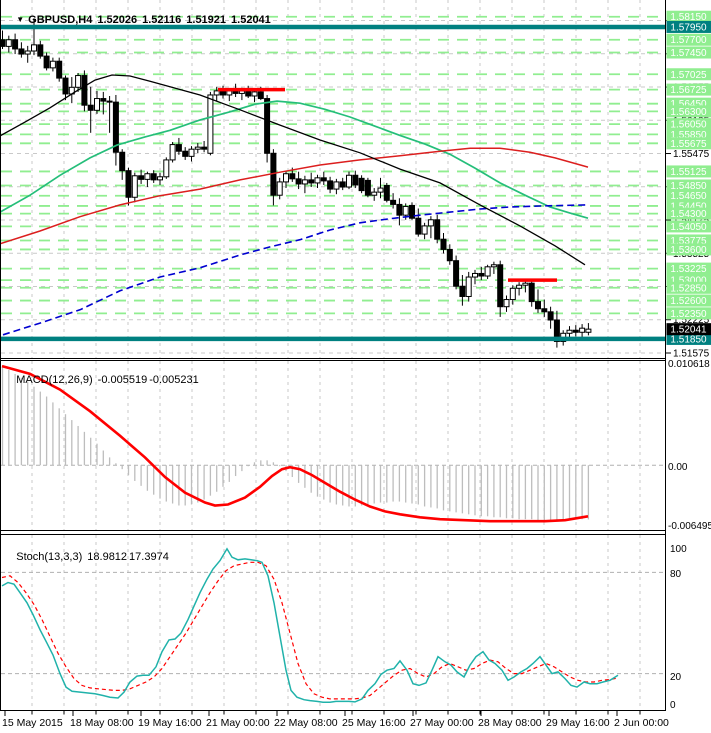 The image size is (711, 733). I want to click on macd-label: MACD(12,26,9), so click(54, 380).